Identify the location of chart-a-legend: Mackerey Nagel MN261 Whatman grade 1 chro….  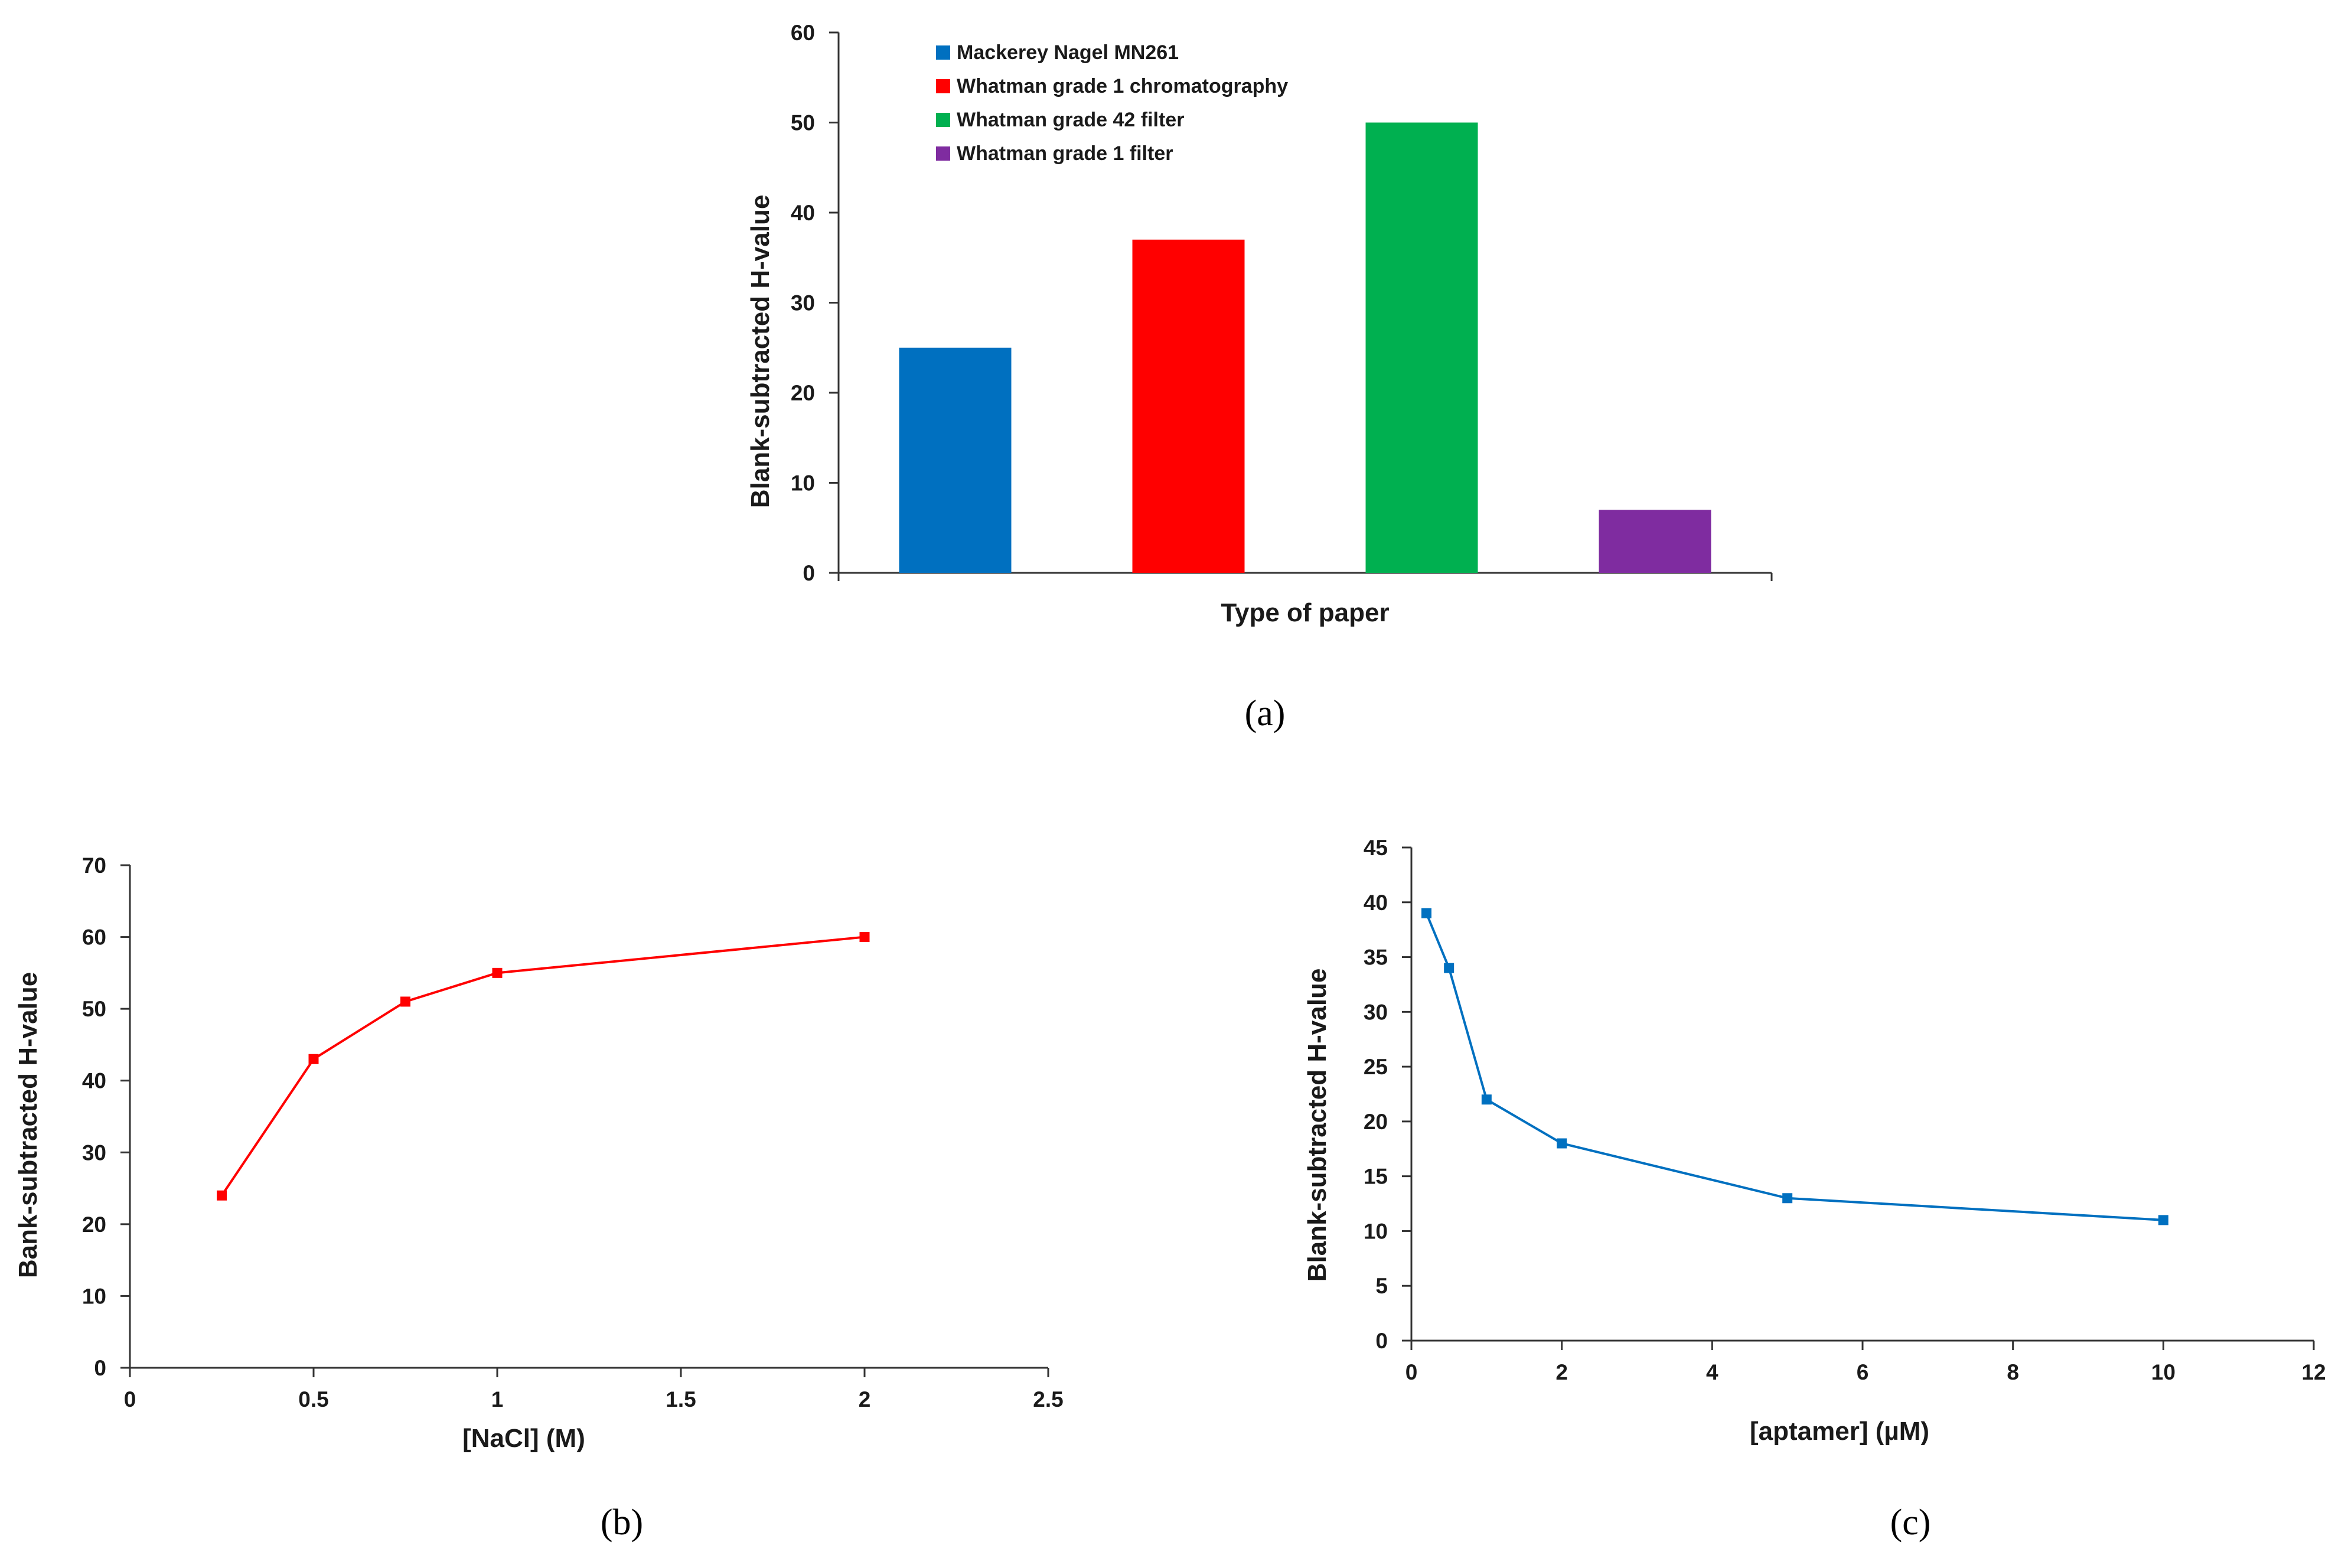
(1112, 103).